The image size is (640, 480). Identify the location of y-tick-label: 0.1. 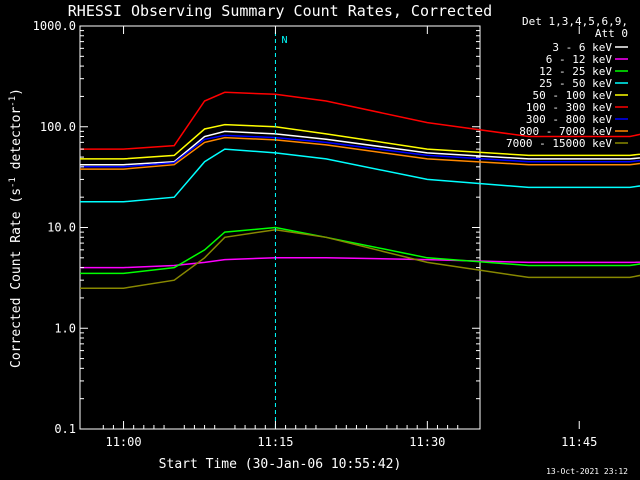
(65, 429).